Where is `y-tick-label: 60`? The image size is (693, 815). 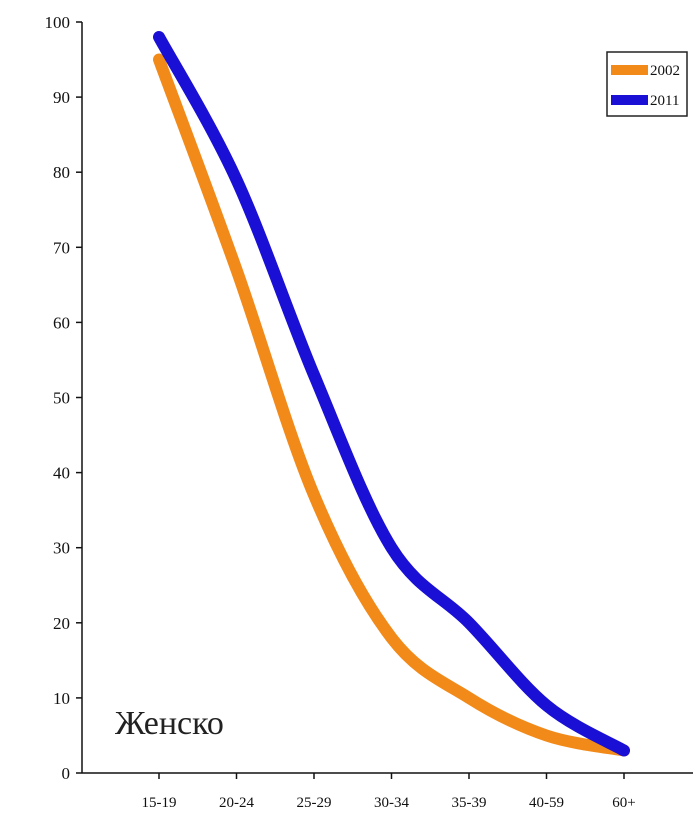
y-tick-label: 60 is located at coordinates (61, 322).